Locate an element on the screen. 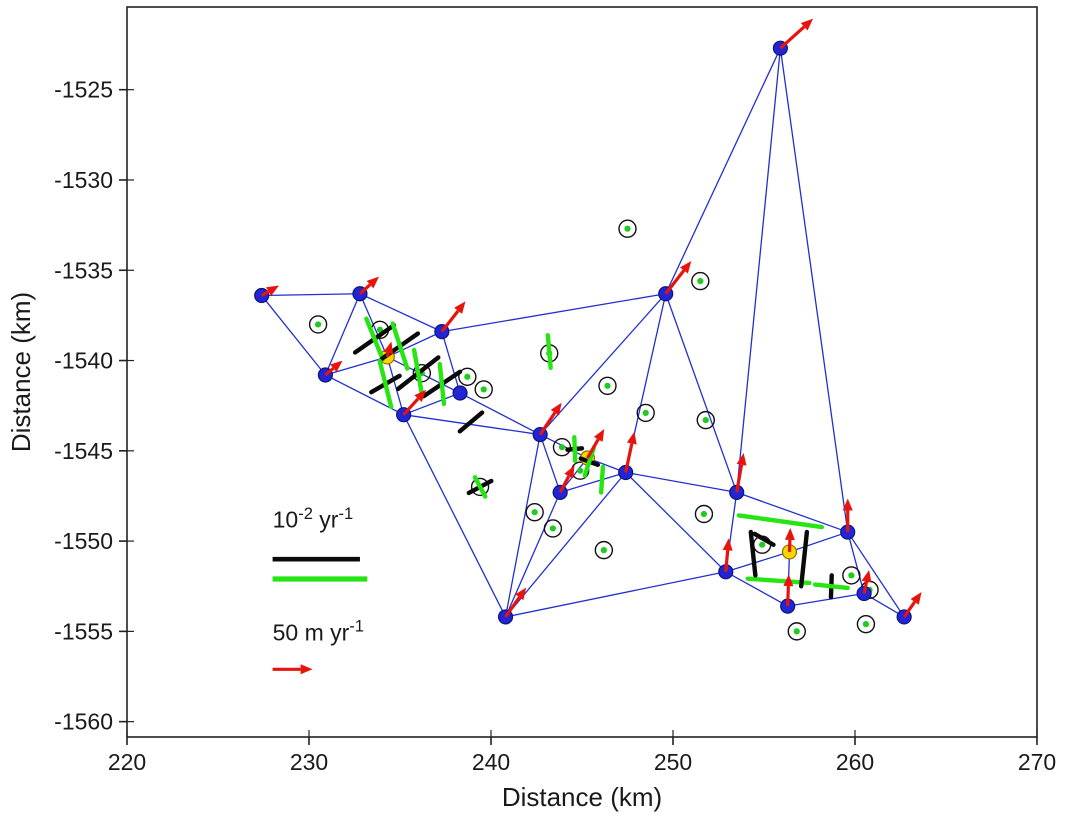 This screenshot has width=1072, height=825. network-node is located at coordinates (460, 393).